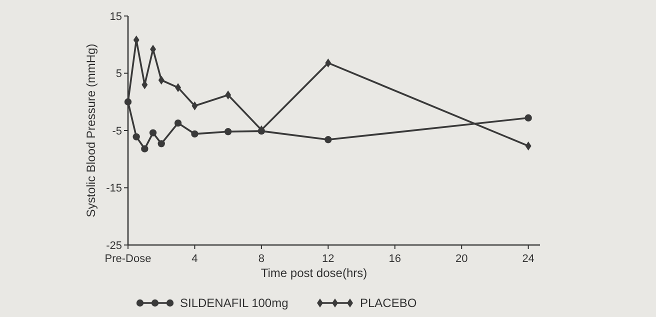 The height and width of the screenshot is (317, 656). What do you see at coordinates (119, 74) in the screenshot?
I see `y-tick-label: 5` at bounding box center [119, 74].